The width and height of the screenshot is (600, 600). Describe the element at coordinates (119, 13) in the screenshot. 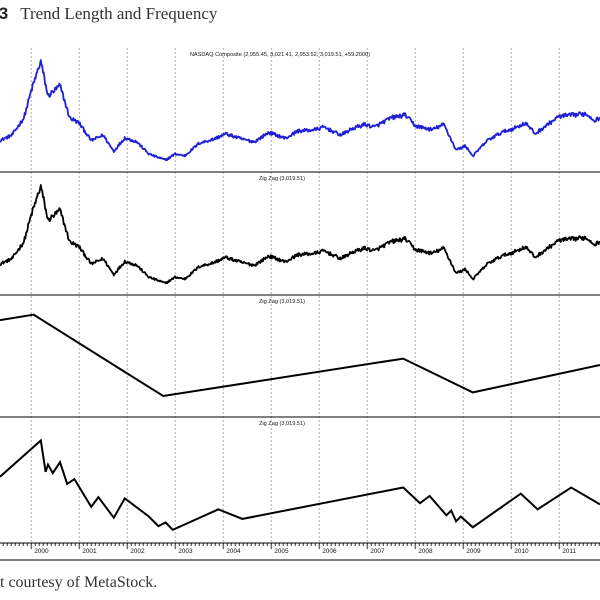

I see `figure-title: Trend Length and Frequency` at that location.